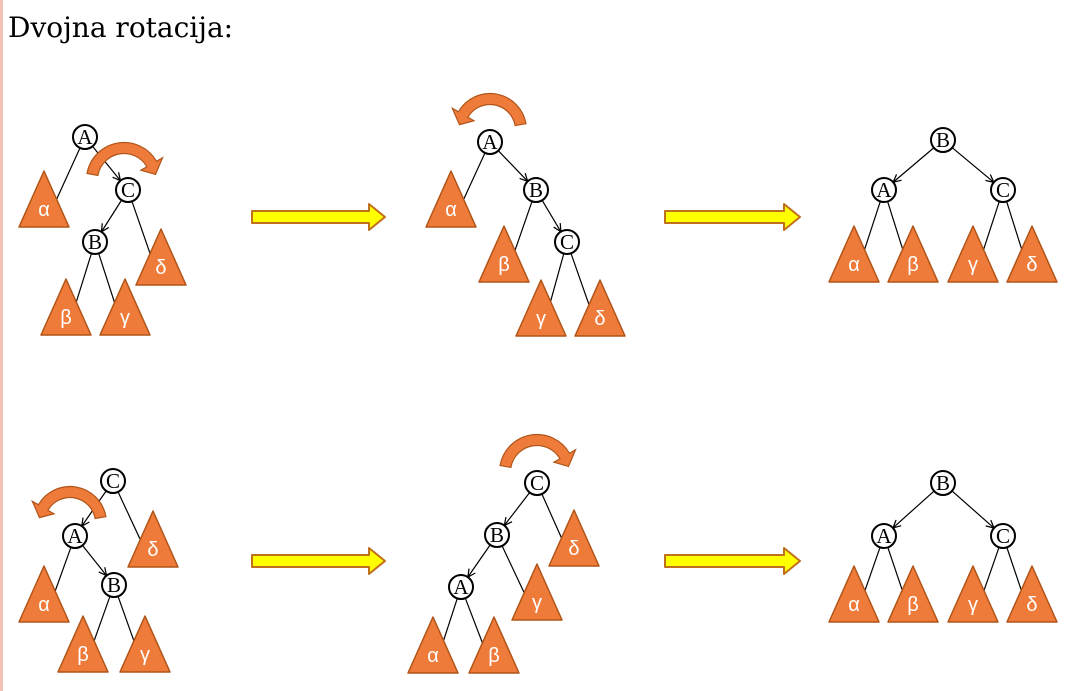 The height and width of the screenshot is (691, 1066). What do you see at coordinates (525, 214) in the screenshot?
I see `tree-diagram: α β γ δ A B C` at bounding box center [525, 214].